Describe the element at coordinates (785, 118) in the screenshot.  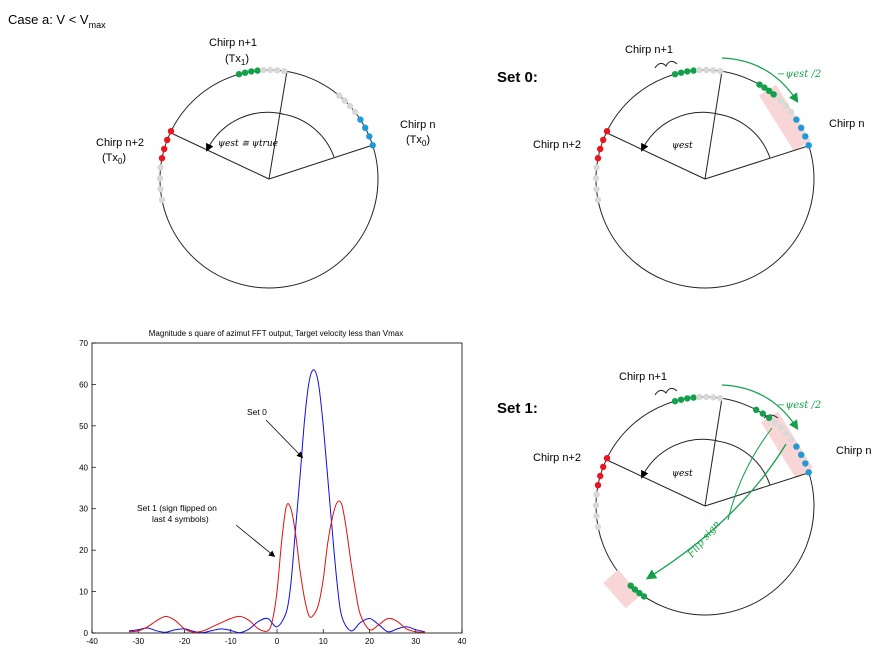
I see `highlight-box` at that location.